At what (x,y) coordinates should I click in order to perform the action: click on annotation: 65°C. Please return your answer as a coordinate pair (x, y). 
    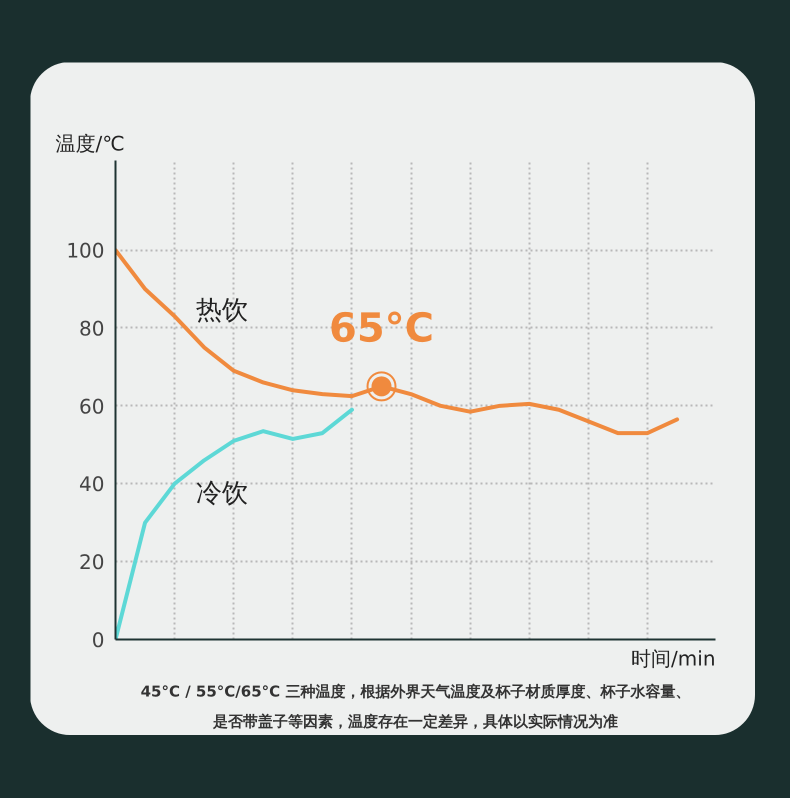
    Looking at the image, I should click on (381, 328).